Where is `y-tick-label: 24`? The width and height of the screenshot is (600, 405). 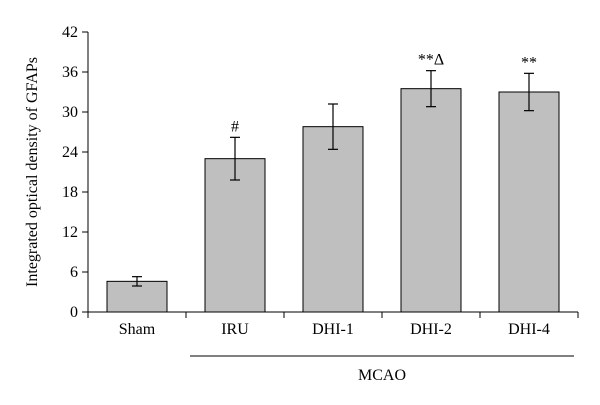 y-tick-label: 24 is located at coordinates (70, 152).